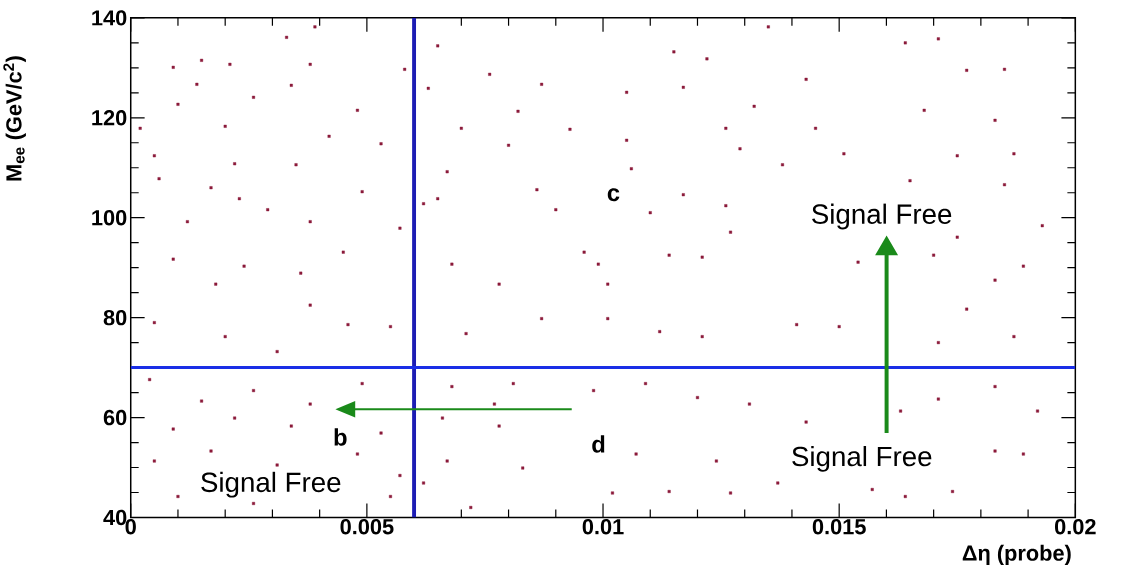 The image size is (1122, 569). I want to click on annotation: d, so click(598, 444).